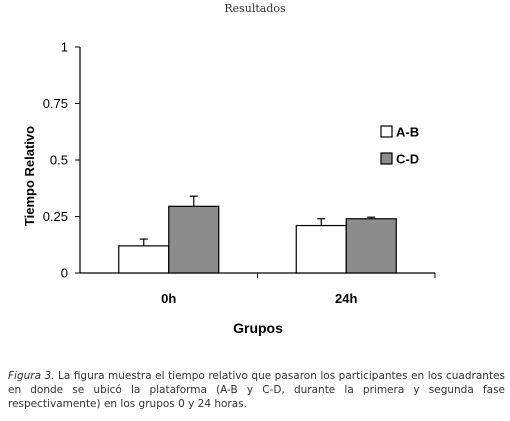 The image size is (510, 421). I want to click on y-tick-label: 0.25, so click(55, 216).